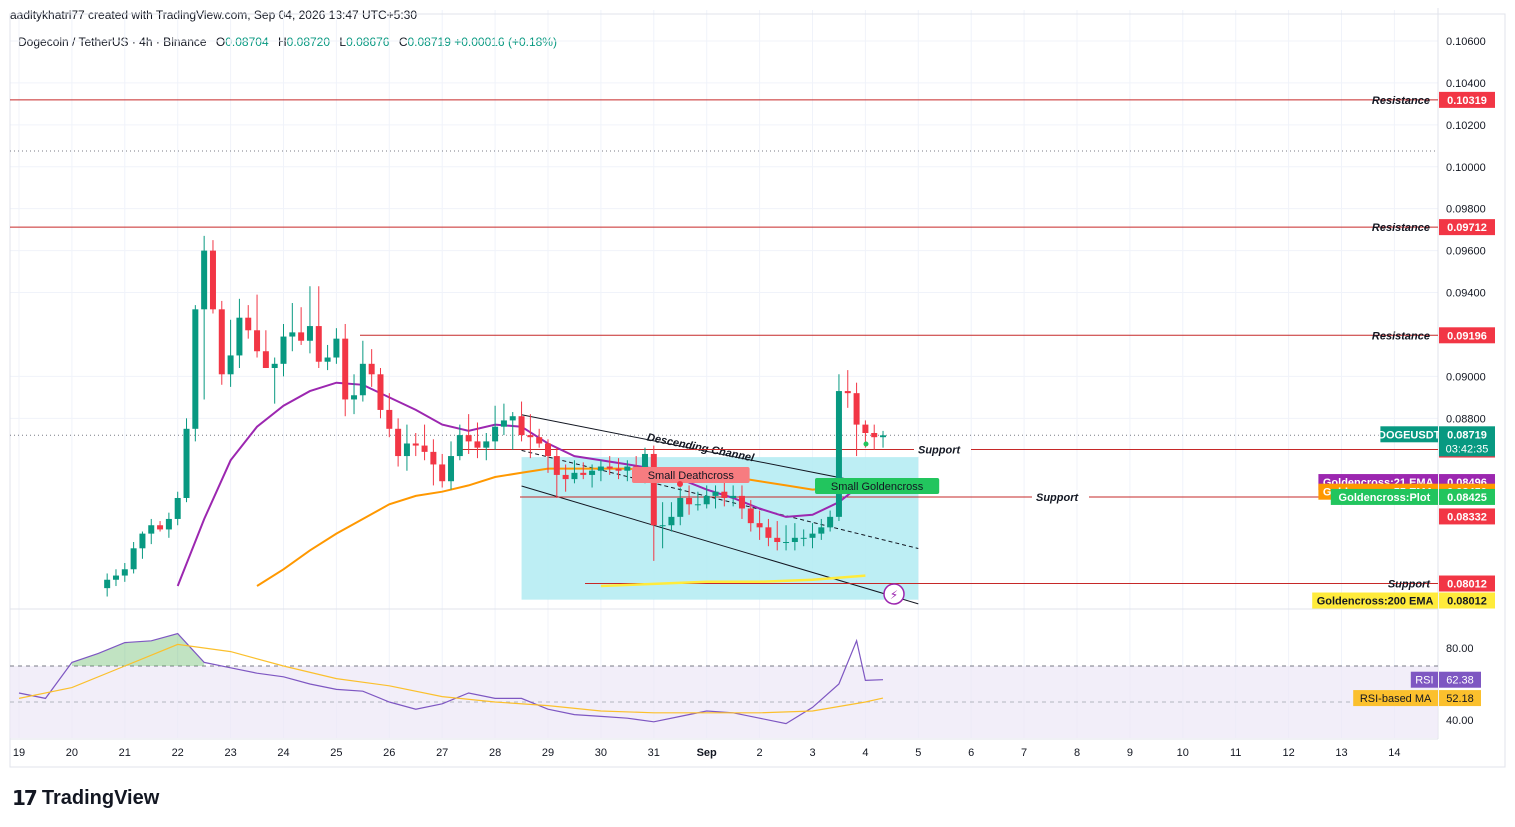 This screenshot has width=1515, height=827. What do you see at coordinates (125, 753) in the screenshot?
I see `time-tick-label: 21` at bounding box center [125, 753].